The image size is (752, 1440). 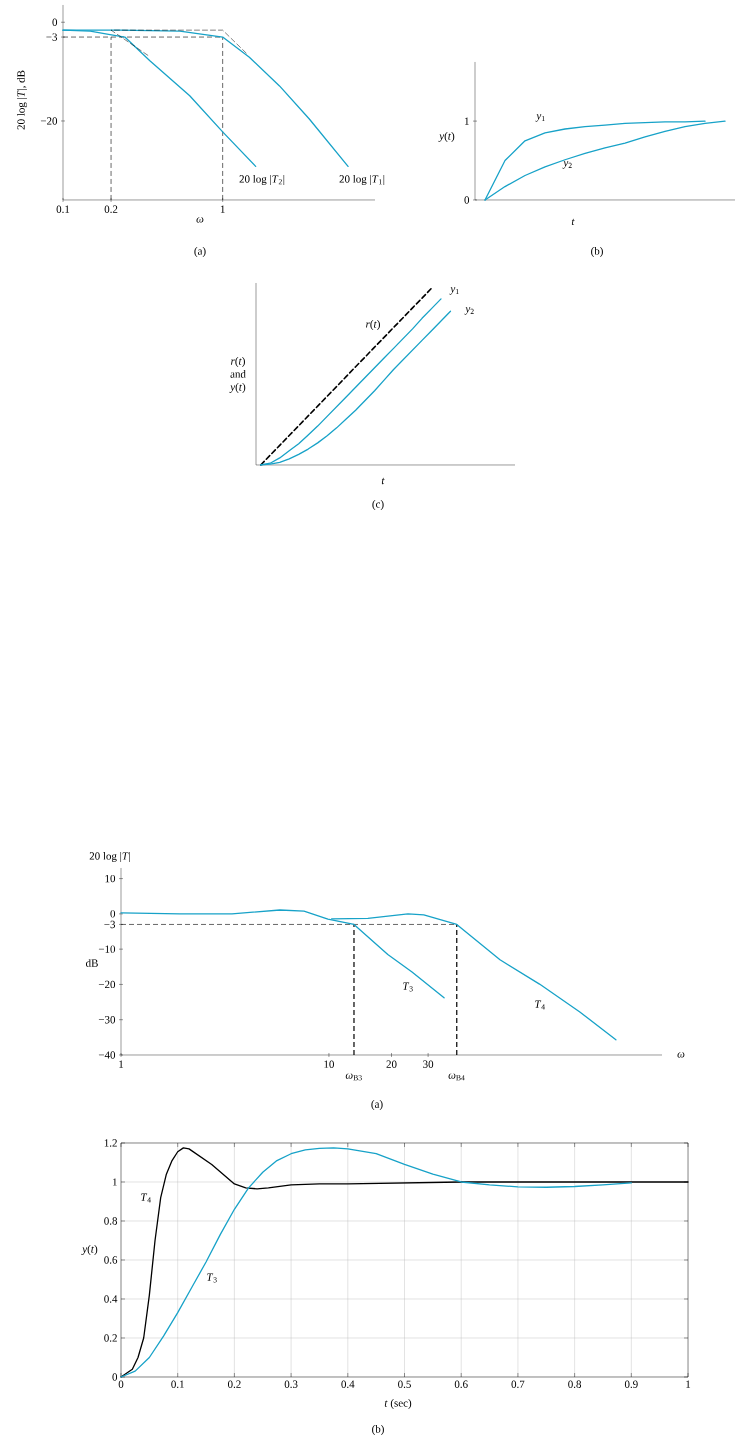 I want to click on series-label: r(t), so click(x=373, y=325).